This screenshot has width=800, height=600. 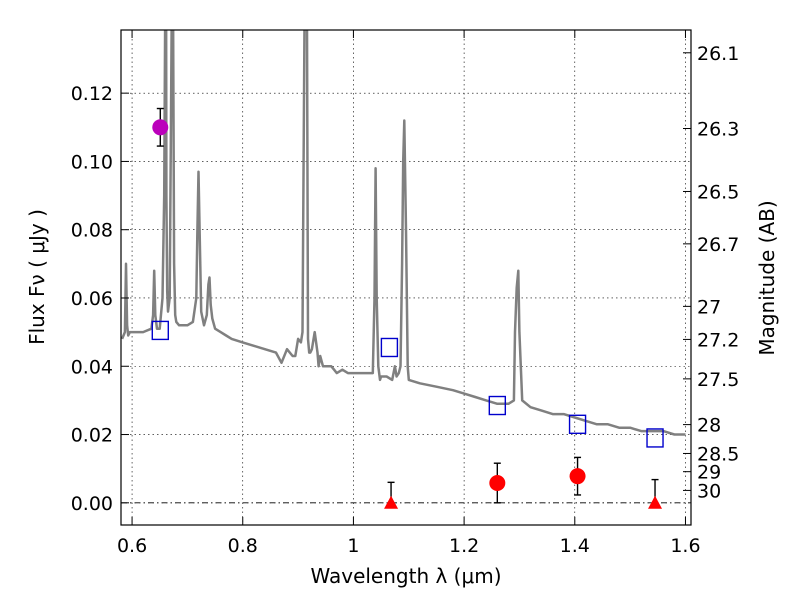 What do you see at coordinates (92, 231) in the screenshot?
I see `y-tick-label: 0.08` at bounding box center [92, 231].